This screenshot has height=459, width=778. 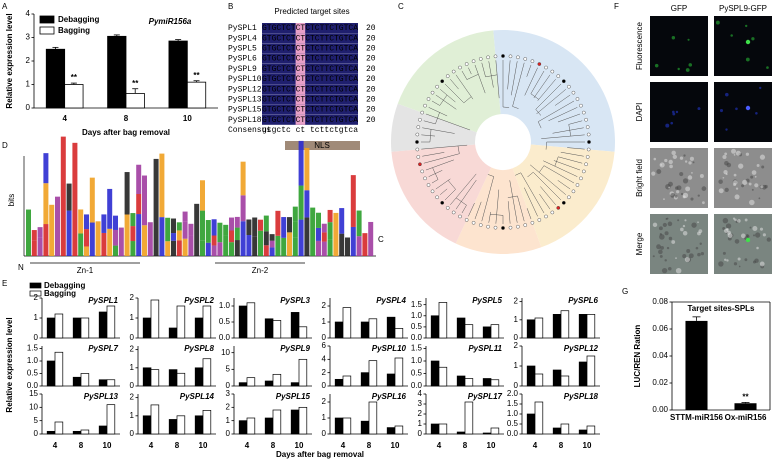 What do you see at coordinates (389, 348) in the screenshot?
I see `panel-title: PySPL10` at bounding box center [389, 348].